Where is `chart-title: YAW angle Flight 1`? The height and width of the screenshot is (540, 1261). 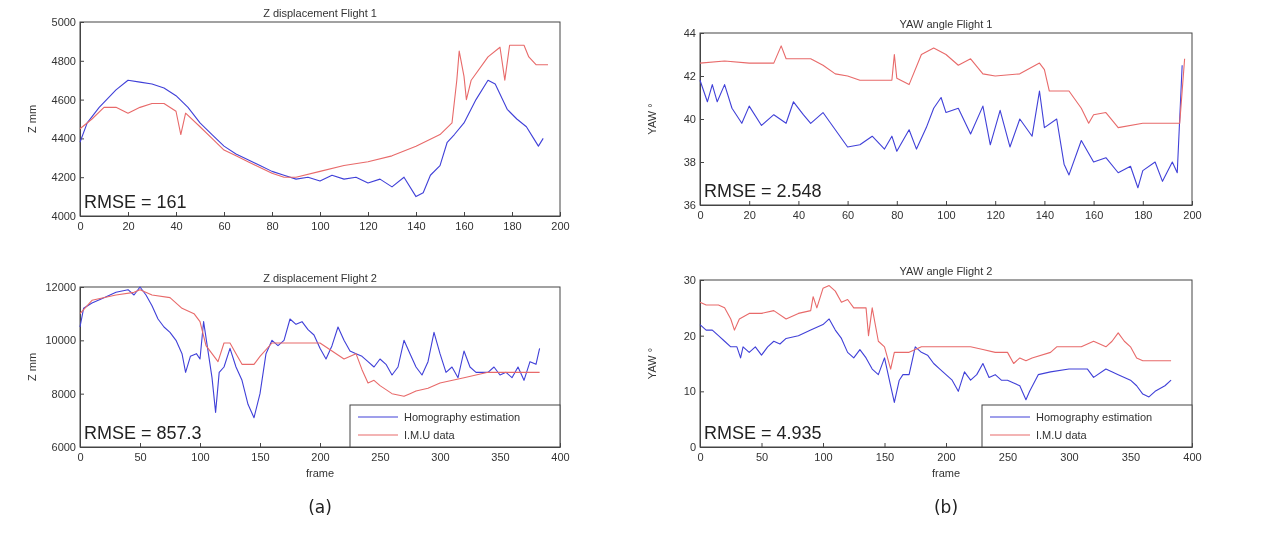 chart-title: YAW angle Flight 1 is located at coordinates (946, 24).